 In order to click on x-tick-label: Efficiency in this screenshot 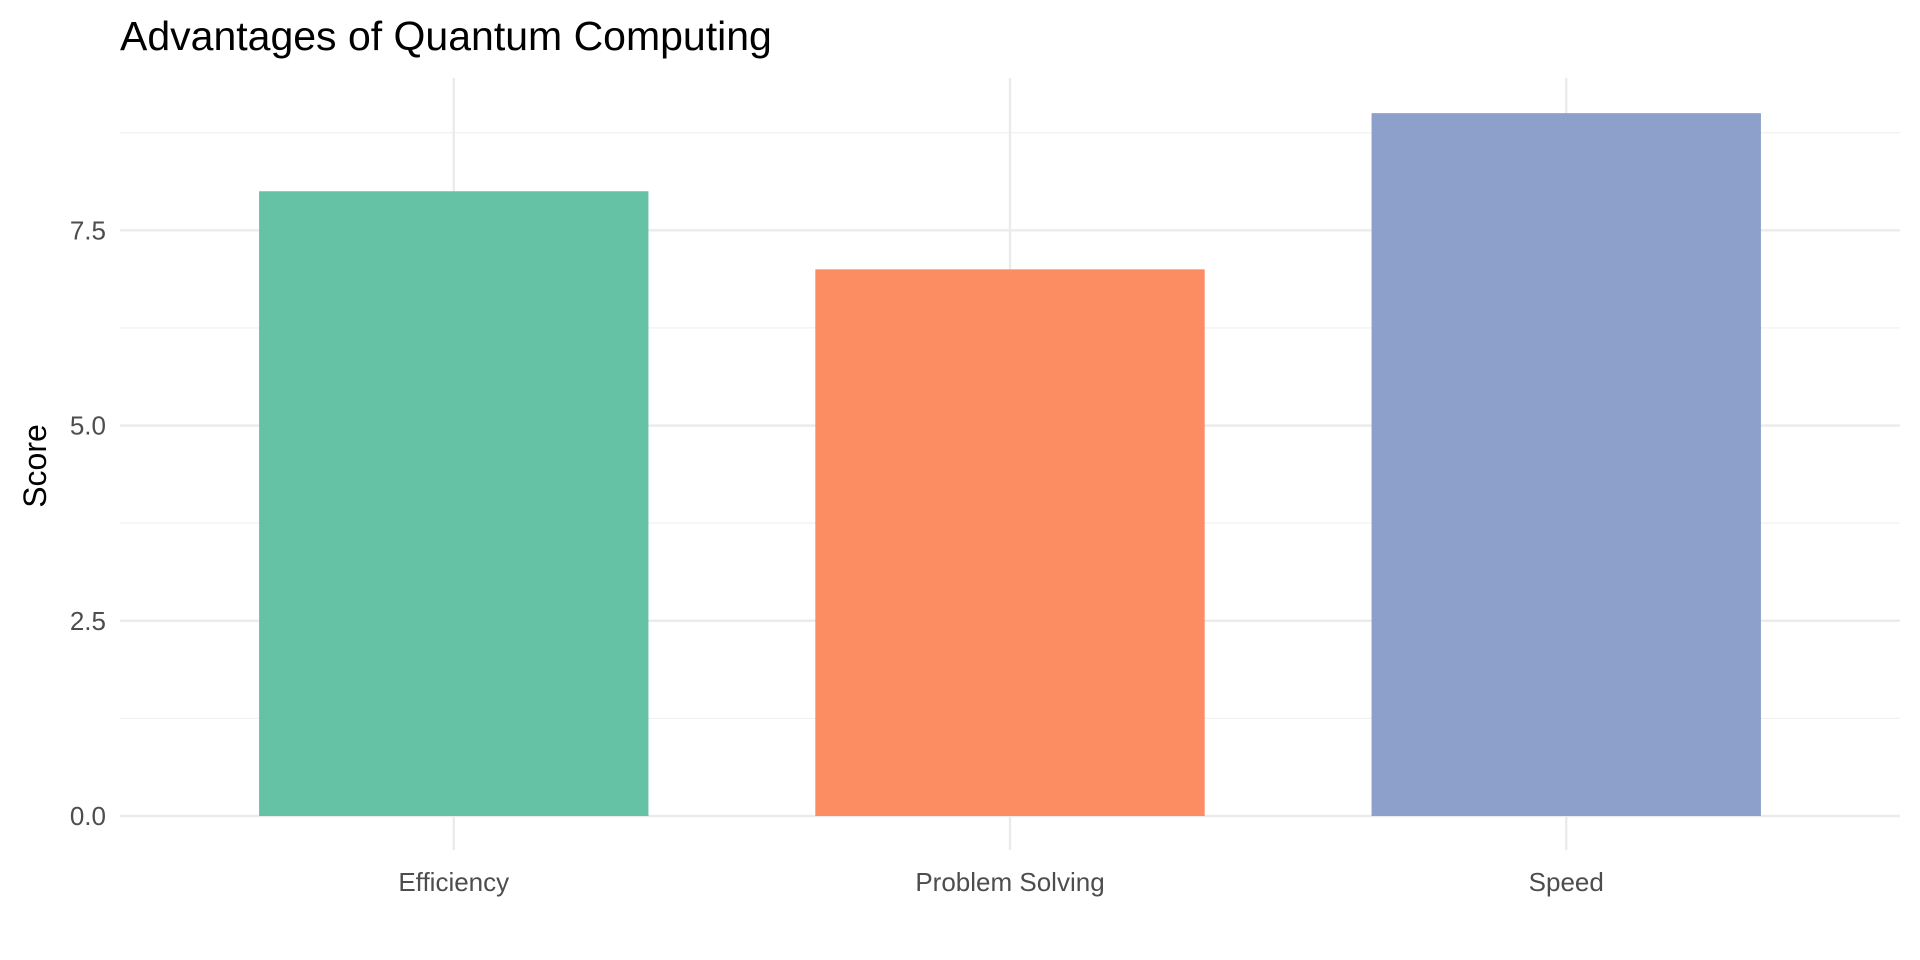, I will do `click(453, 882)`.